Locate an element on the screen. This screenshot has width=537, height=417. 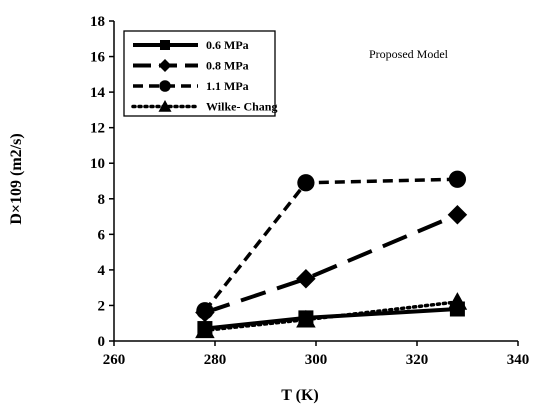
y-tick-label: 12 is located at coordinates (97, 129).